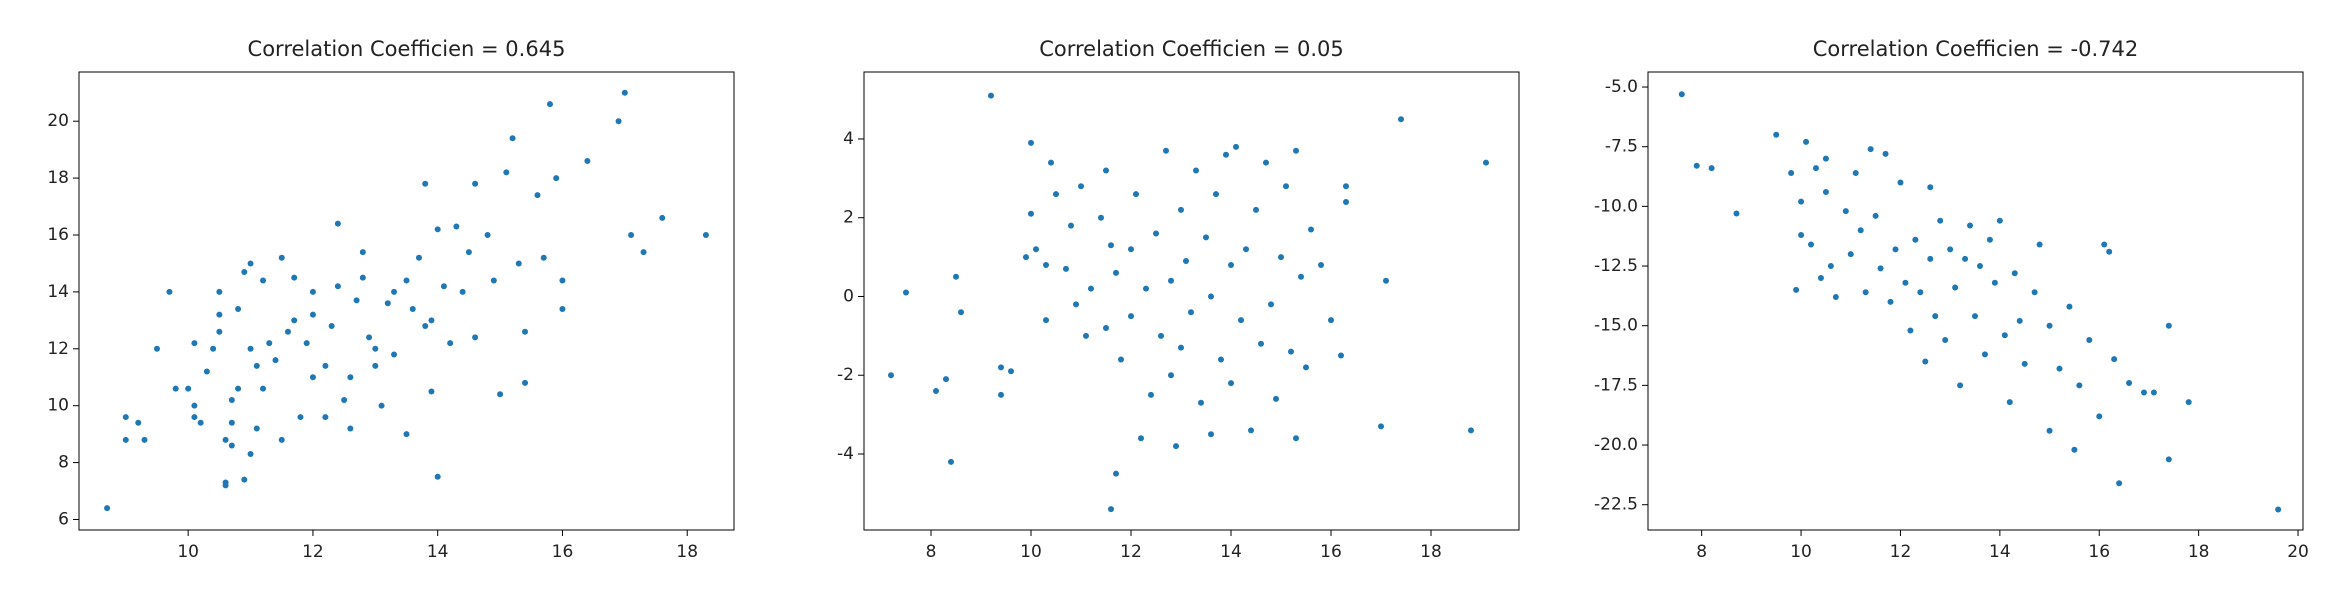 This screenshot has height=600, width=2331. Describe the element at coordinates (563, 552) in the screenshot. I see `x-tick-label: 16` at that location.